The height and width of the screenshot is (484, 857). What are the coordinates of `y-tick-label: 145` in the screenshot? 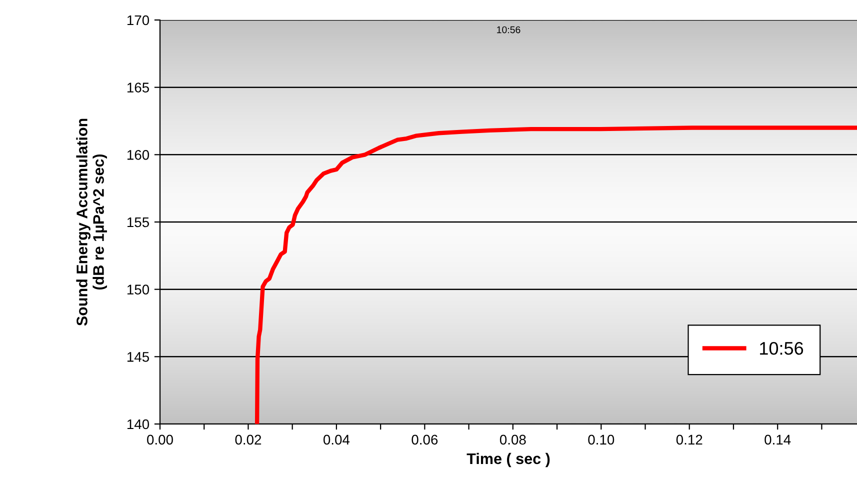 It's located at (138, 357).